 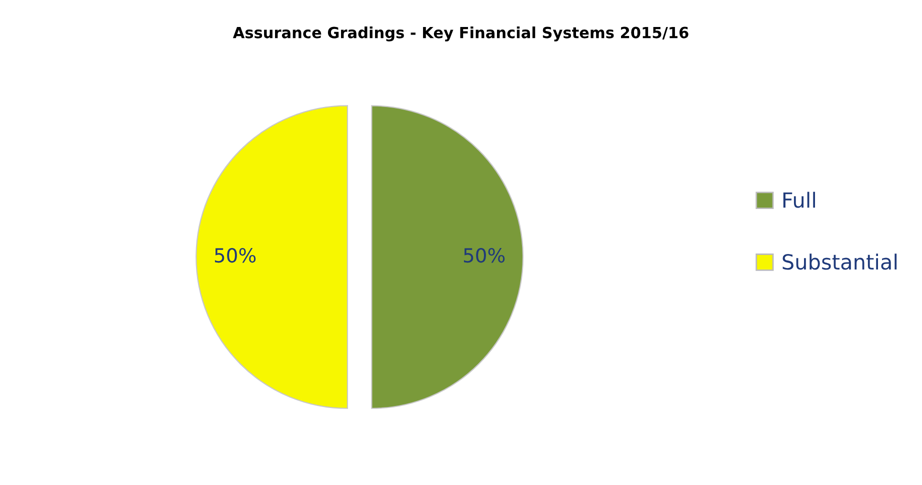 I want to click on legend-label: Full, so click(x=799, y=200).